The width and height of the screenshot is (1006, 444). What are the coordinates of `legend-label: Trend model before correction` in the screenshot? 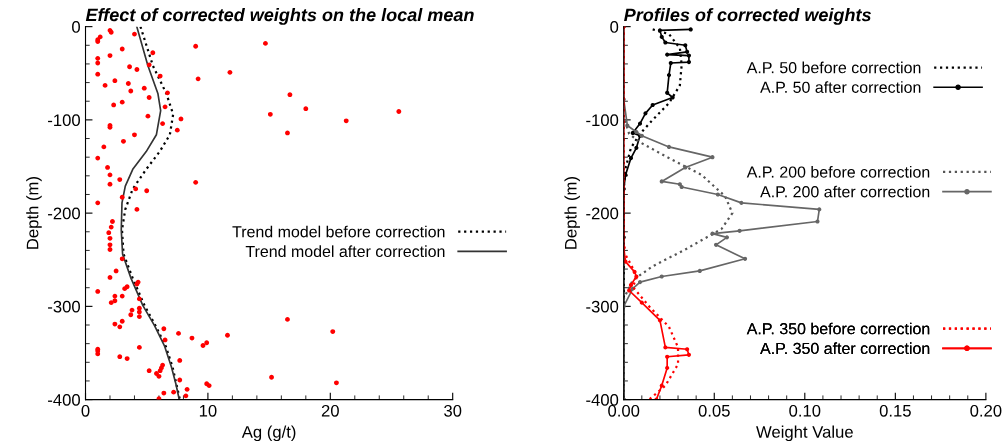 It's located at (338, 231).